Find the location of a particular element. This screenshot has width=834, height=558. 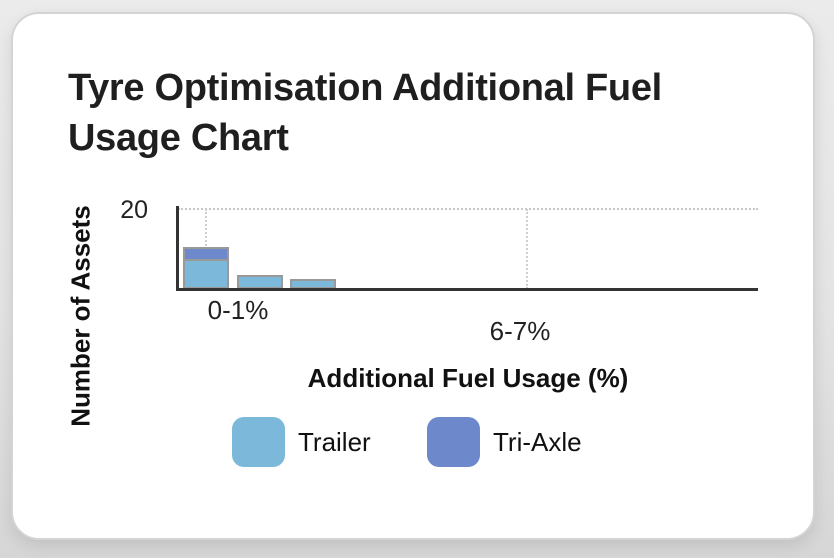

y-axis-line is located at coordinates (177, 248).